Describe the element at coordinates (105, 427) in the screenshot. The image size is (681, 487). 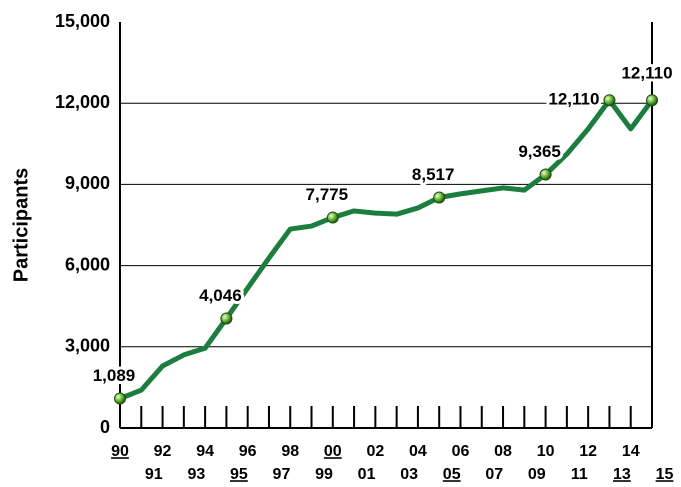
I see `y-tick-label: 0` at that location.